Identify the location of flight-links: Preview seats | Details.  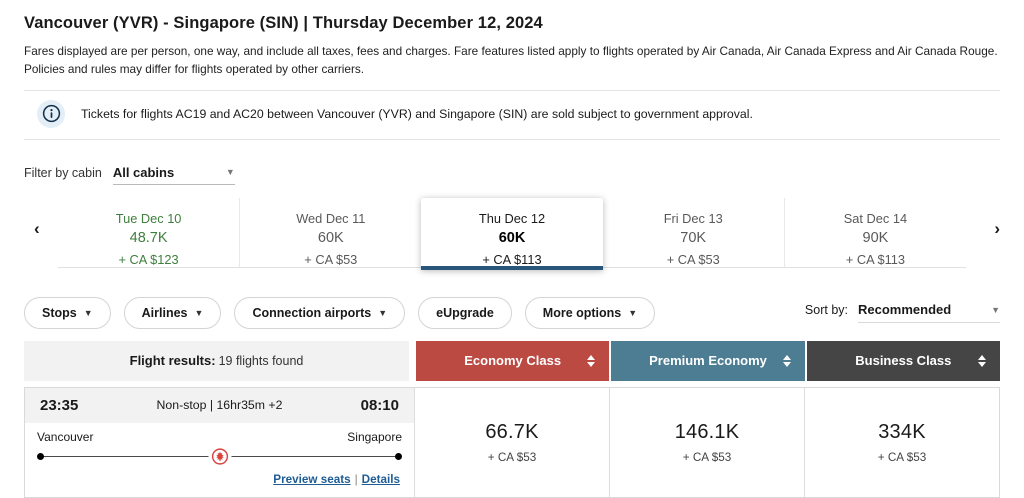
(219, 485).